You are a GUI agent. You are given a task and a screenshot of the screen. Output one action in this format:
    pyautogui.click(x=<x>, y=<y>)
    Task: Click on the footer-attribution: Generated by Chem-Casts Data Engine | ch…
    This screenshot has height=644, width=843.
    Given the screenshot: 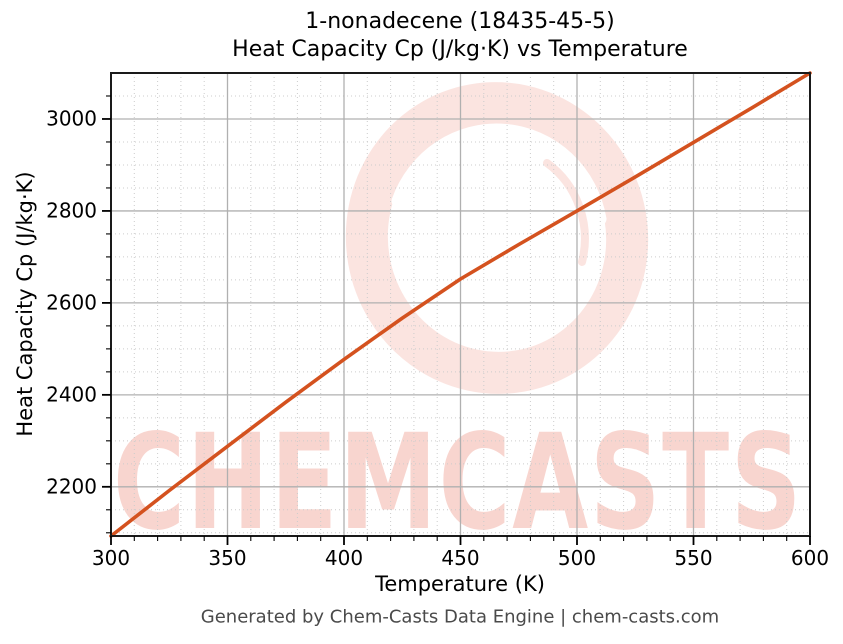 What is the action you would take?
    pyautogui.click(x=460, y=617)
    